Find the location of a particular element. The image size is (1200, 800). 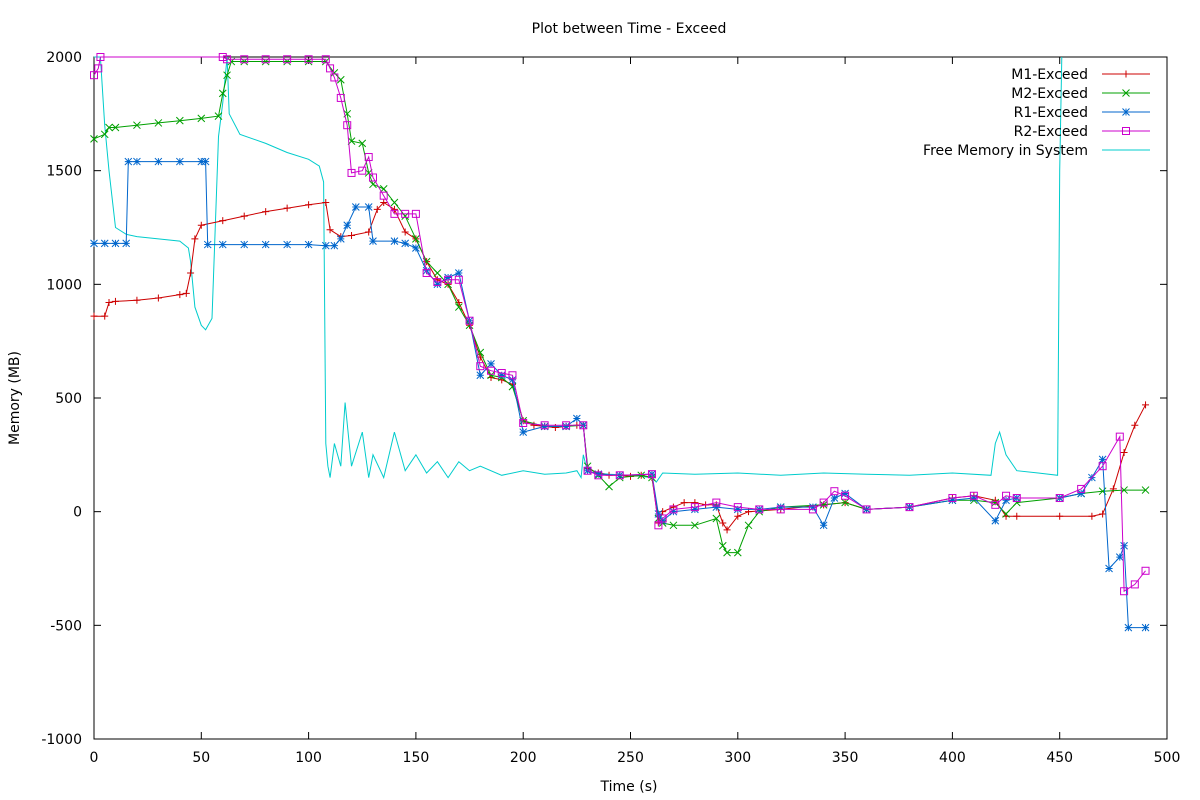

chart-title: Plot between Time - Exceed is located at coordinates (629, 29).